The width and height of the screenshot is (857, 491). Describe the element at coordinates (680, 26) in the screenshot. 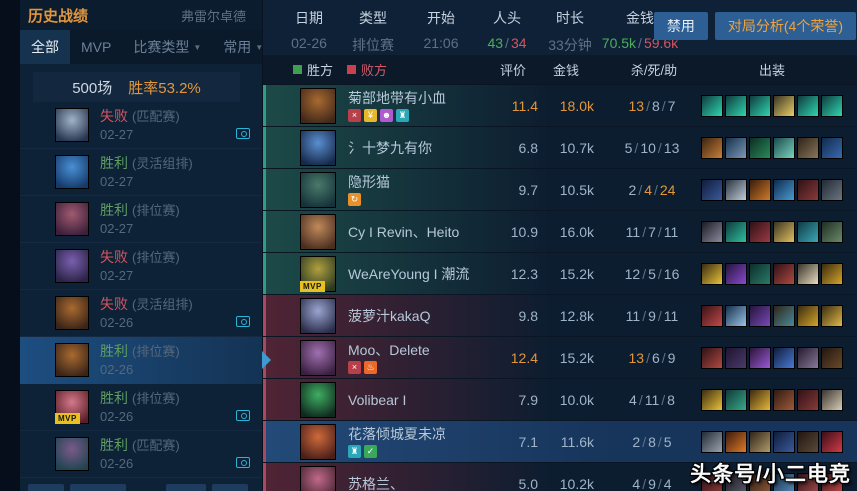

I see `ban-button: 禁用` at that location.